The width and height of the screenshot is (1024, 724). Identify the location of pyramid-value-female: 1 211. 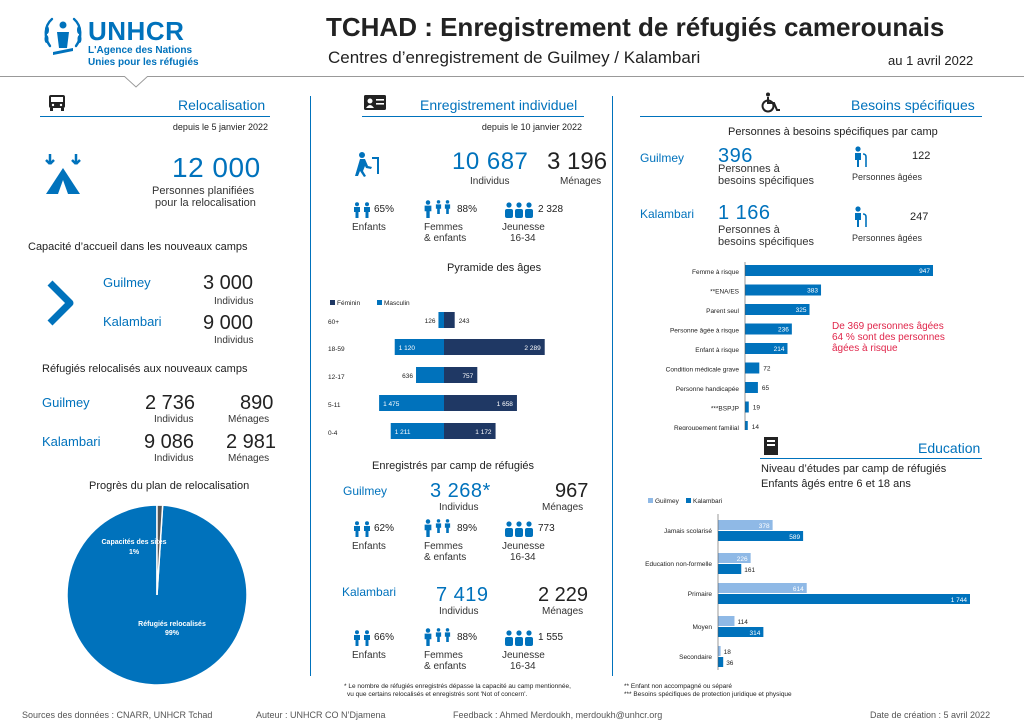
(403, 432).